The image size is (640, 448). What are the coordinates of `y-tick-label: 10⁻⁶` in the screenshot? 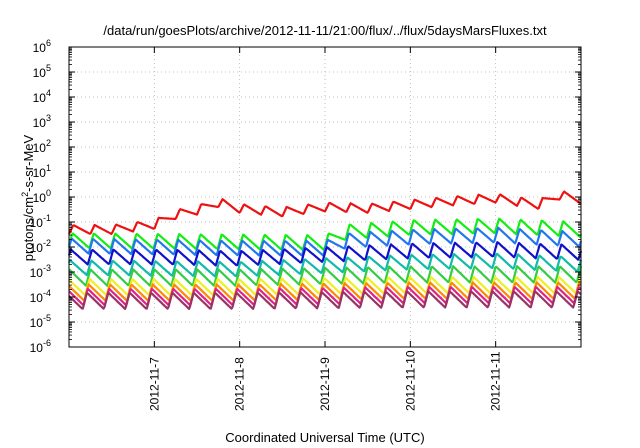 It's located at (40, 346).